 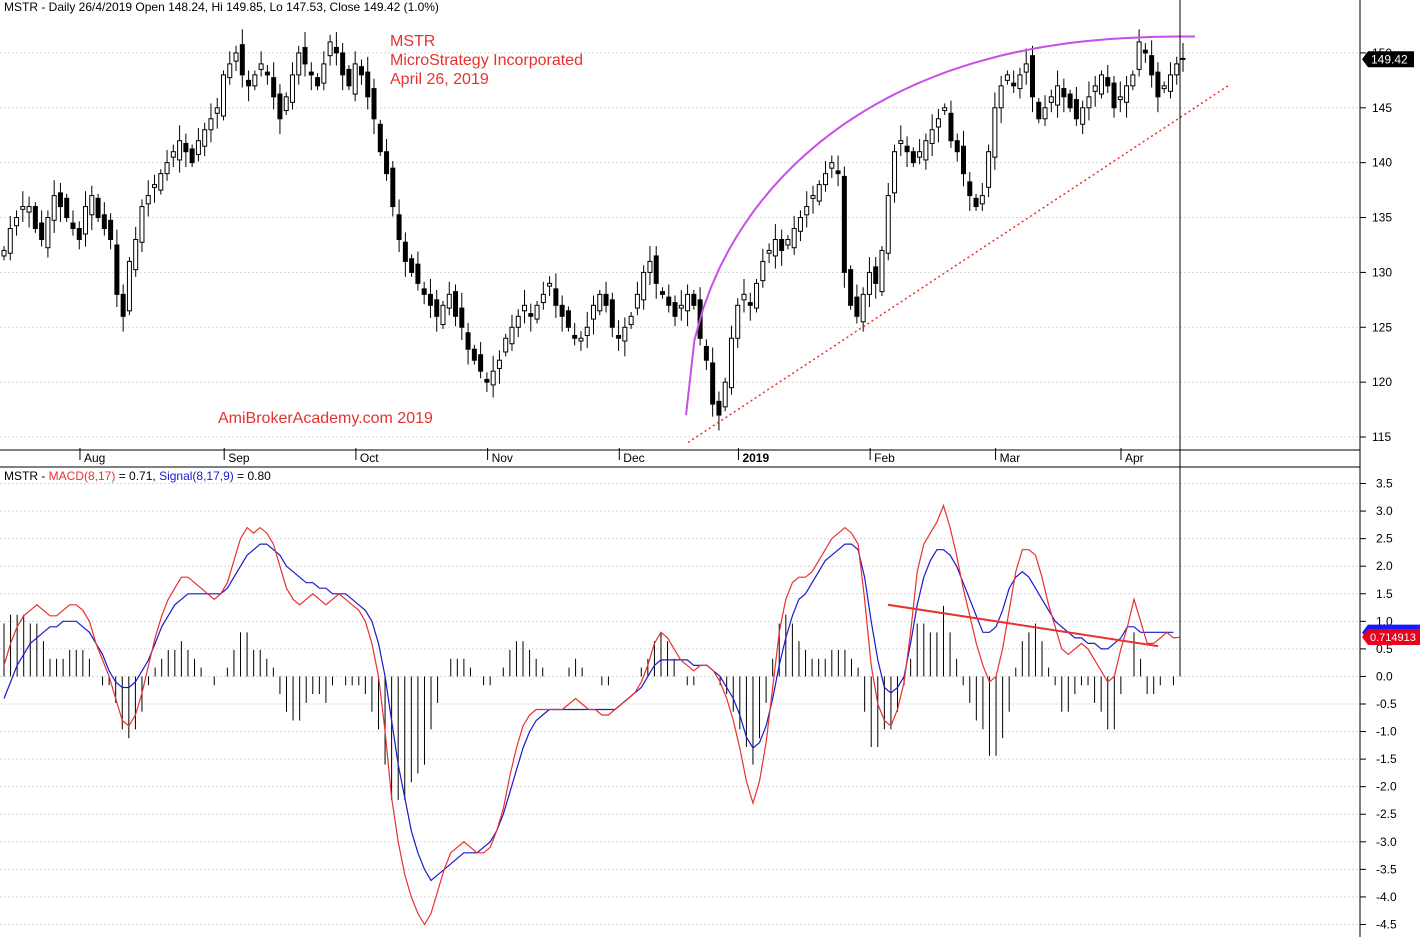 What do you see at coordinates (1386, 869) in the screenshot?
I see `macd-tick-label: -3.5` at bounding box center [1386, 869].